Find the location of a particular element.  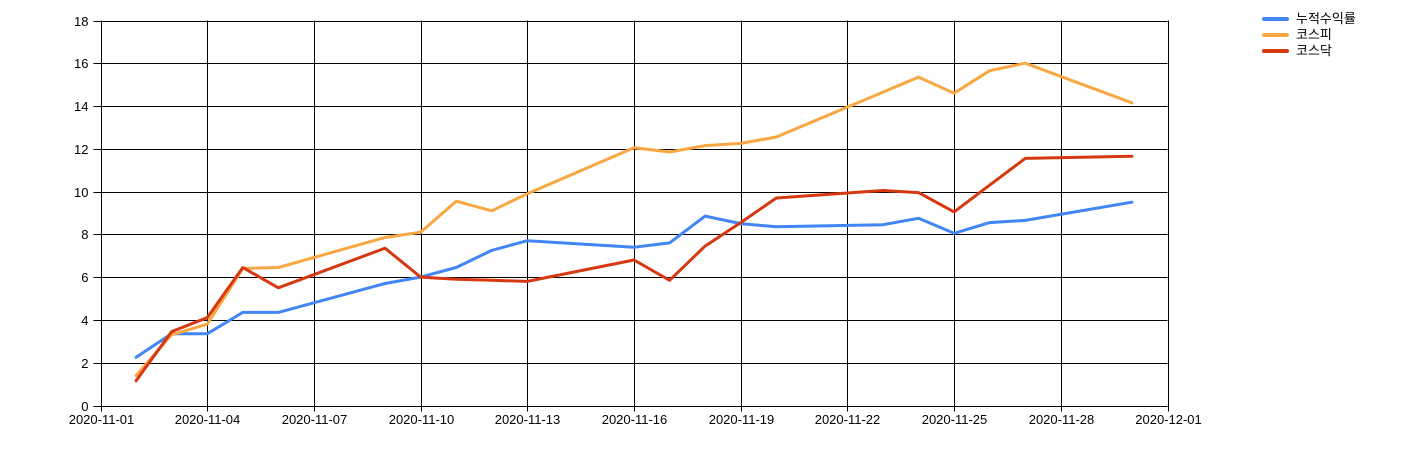

y-tick-label: 4 is located at coordinates (84, 320).